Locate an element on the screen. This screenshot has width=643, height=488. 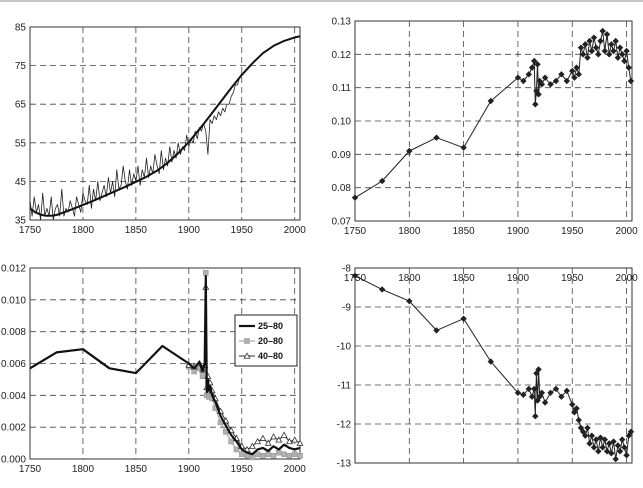
legend-label: 40–80 is located at coordinates (270, 356).